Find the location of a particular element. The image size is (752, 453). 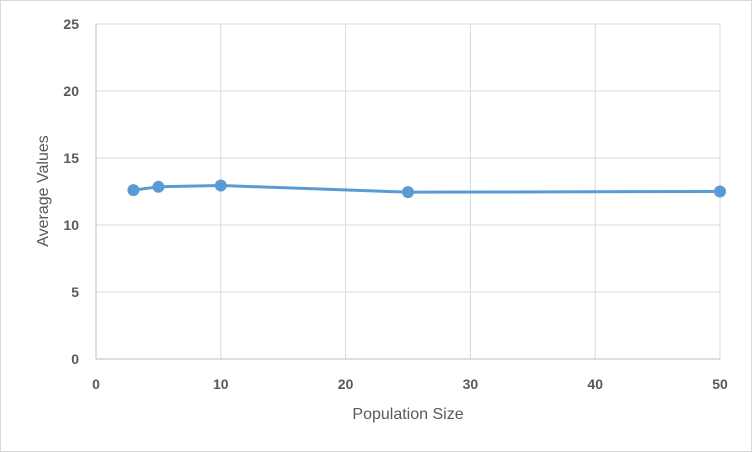

y-axis-title: Average Values is located at coordinates (43, 190).